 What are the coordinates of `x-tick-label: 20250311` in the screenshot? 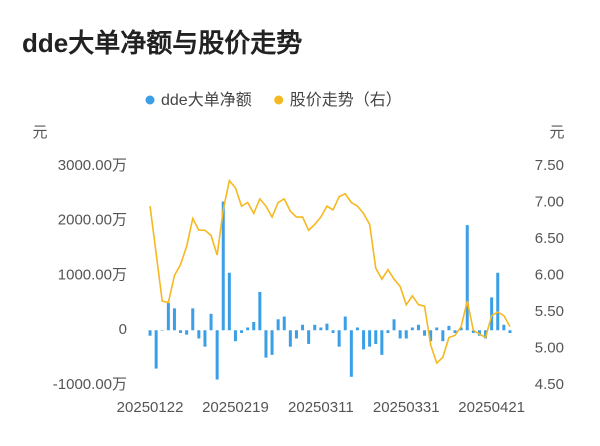 It's located at (321, 407).